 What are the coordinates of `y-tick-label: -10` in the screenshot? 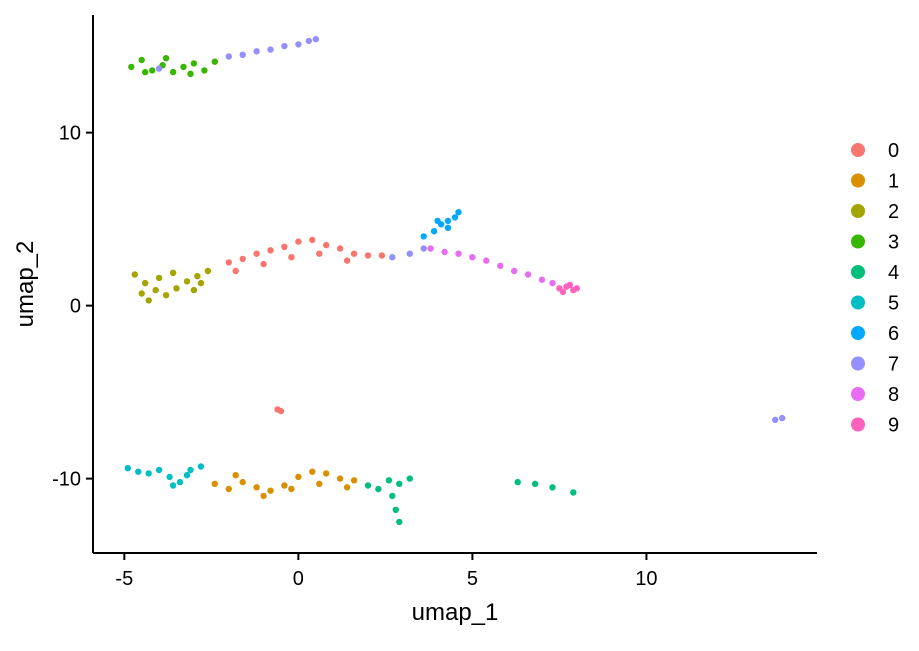 It's located at (66, 480).